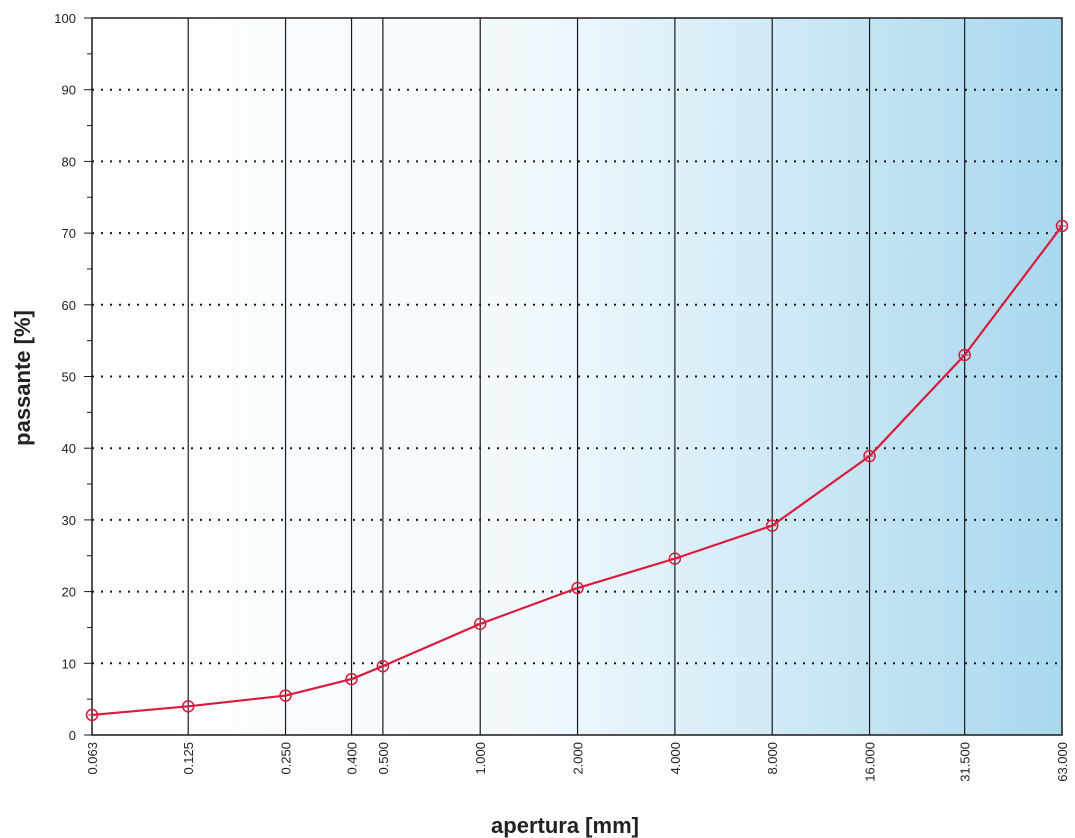  Describe the element at coordinates (65, 18) in the screenshot. I see `y-tick-label: 100` at that location.